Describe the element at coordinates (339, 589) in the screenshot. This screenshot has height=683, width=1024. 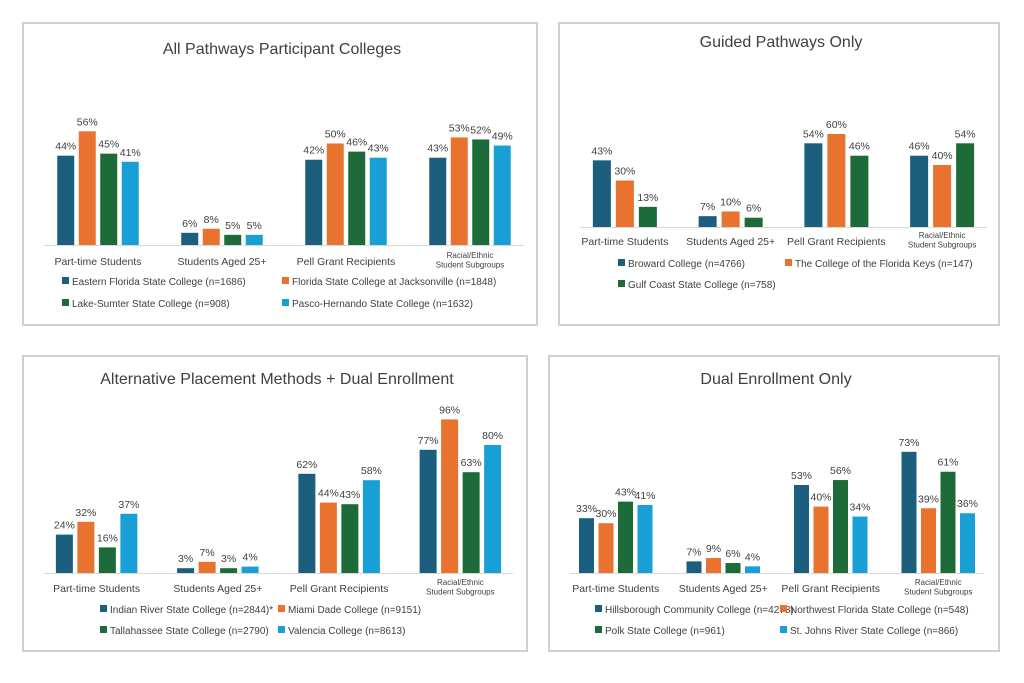
I see `category-label: Pell Grant Recipients` at that location.